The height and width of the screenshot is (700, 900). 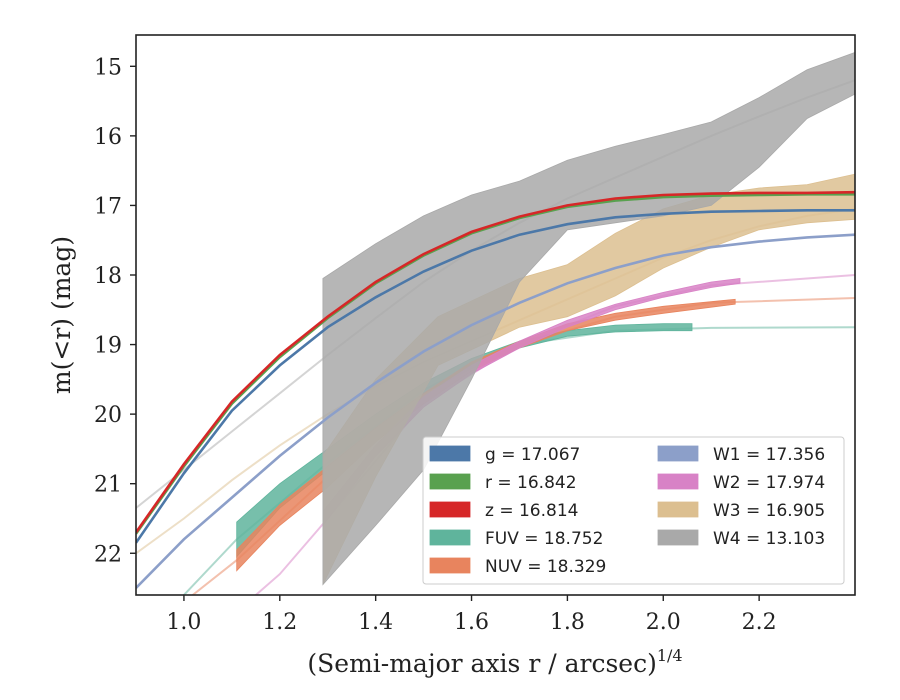 I want to click on y-tick-label: 20, so click(x=108, y=415).